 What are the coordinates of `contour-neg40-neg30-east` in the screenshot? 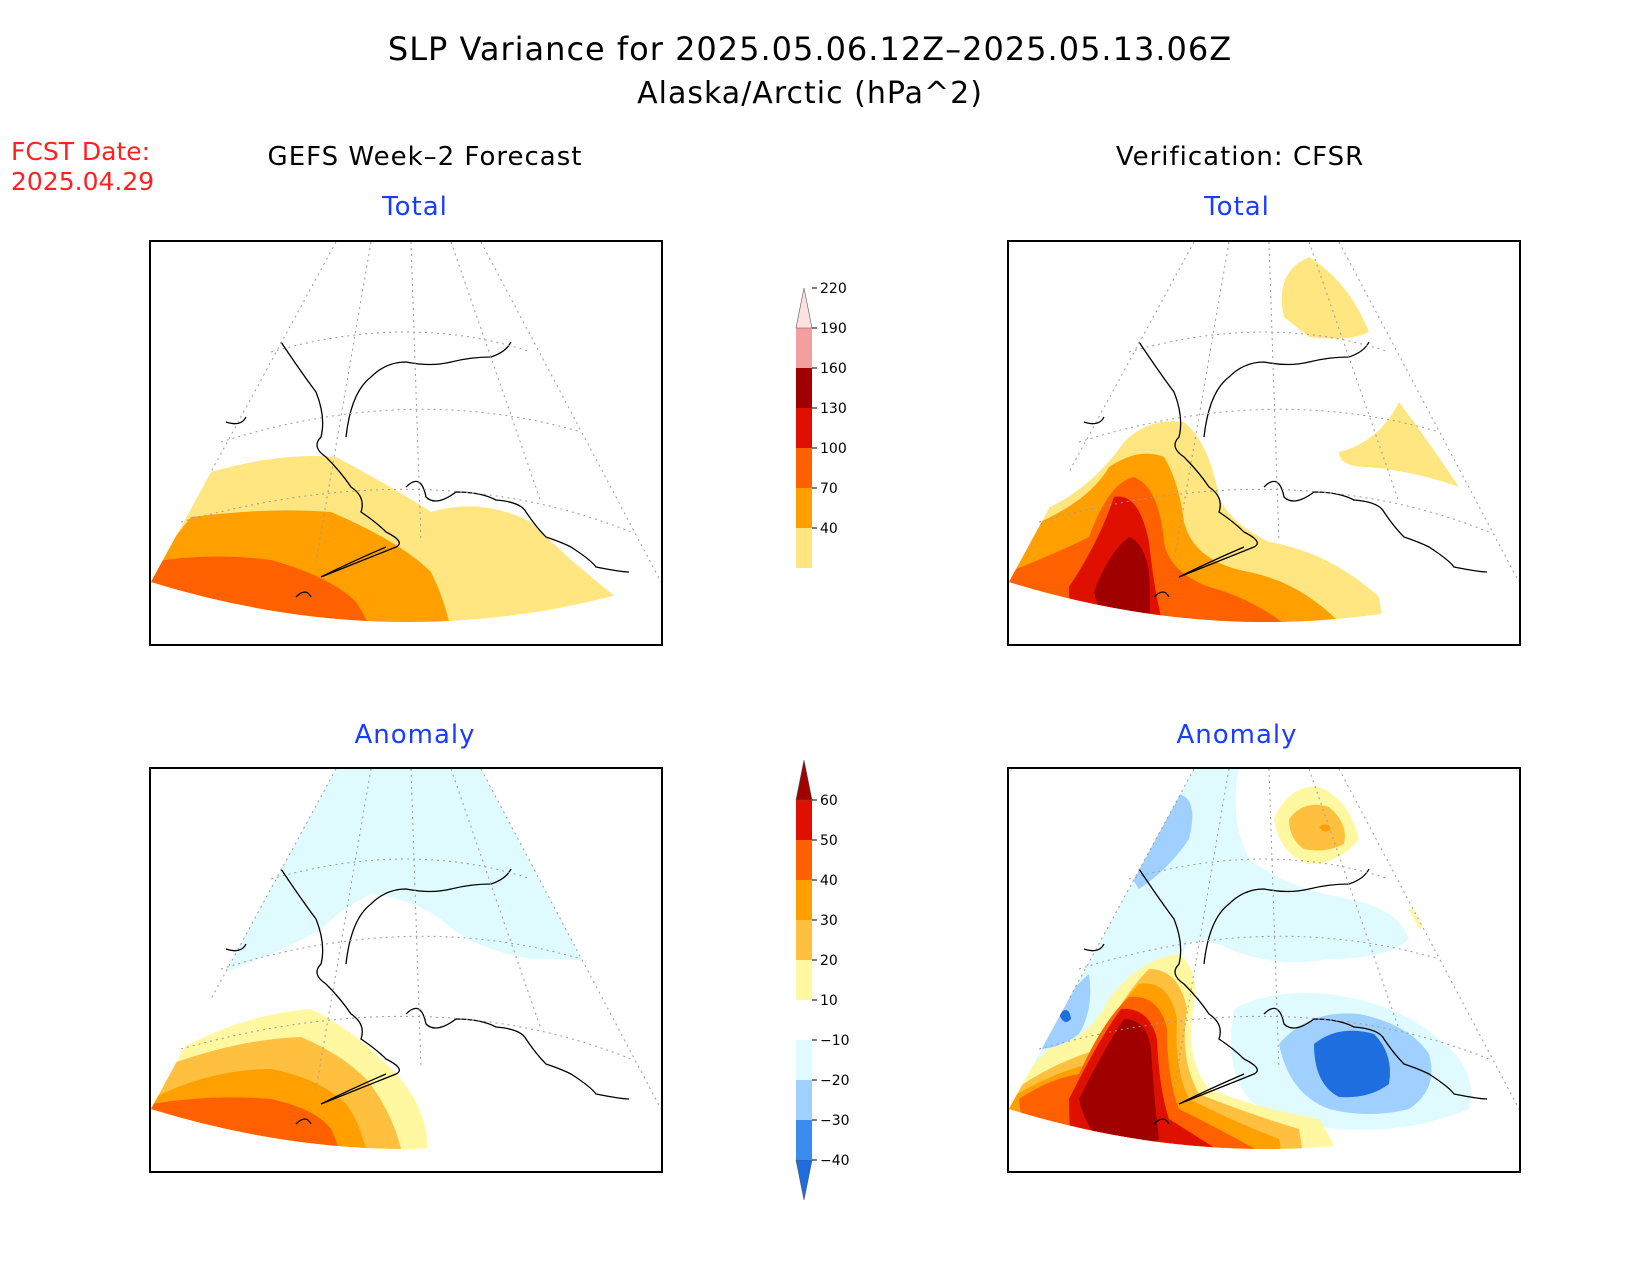 It's located at (1352, 1064).